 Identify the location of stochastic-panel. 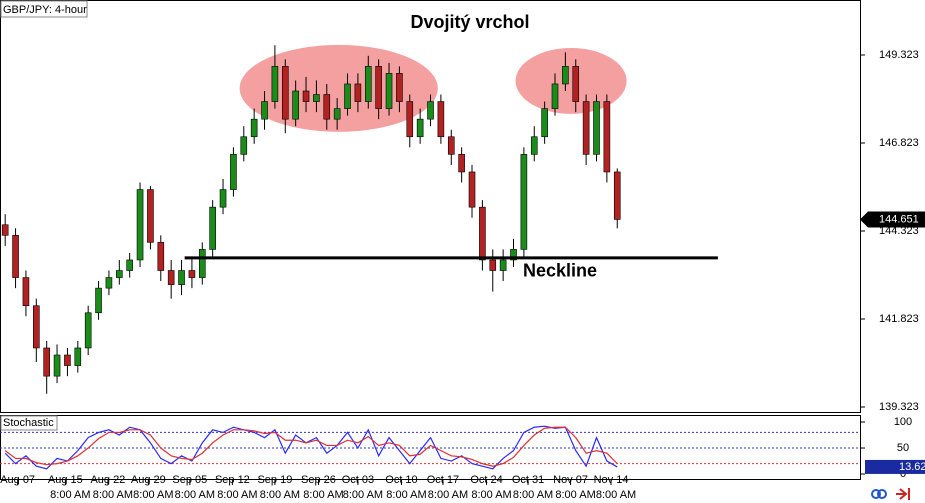
(430, 447).